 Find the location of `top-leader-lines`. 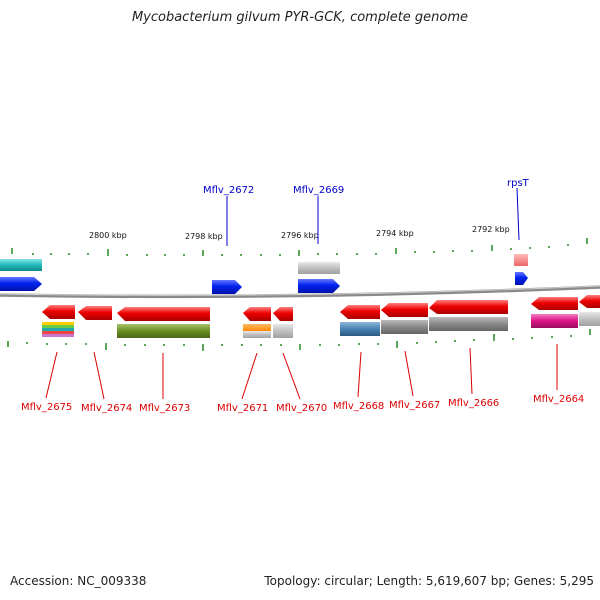

top-leader-lines is located at coordinates (373, 216).